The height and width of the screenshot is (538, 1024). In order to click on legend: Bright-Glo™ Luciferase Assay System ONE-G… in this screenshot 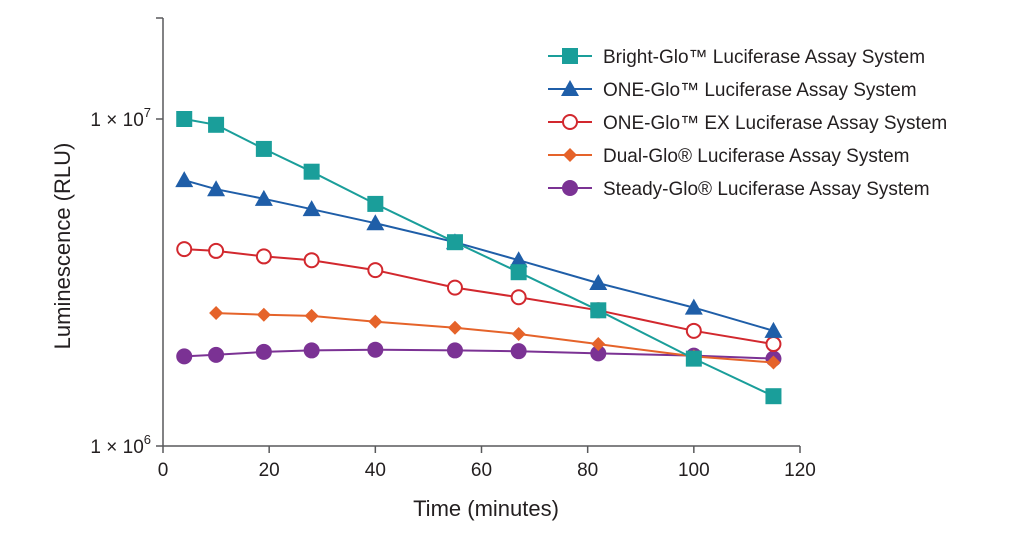, I will do `click(747, 123)`.